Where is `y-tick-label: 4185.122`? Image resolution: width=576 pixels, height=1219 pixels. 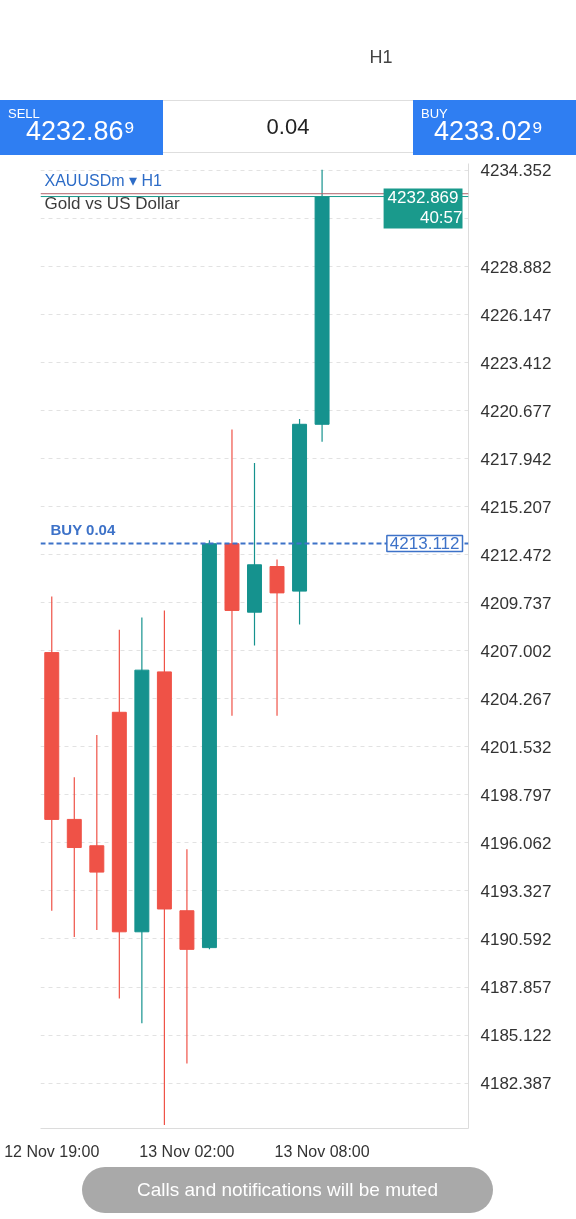
y-tick-label: 4185.122 is located at coordinates (516, 1036).